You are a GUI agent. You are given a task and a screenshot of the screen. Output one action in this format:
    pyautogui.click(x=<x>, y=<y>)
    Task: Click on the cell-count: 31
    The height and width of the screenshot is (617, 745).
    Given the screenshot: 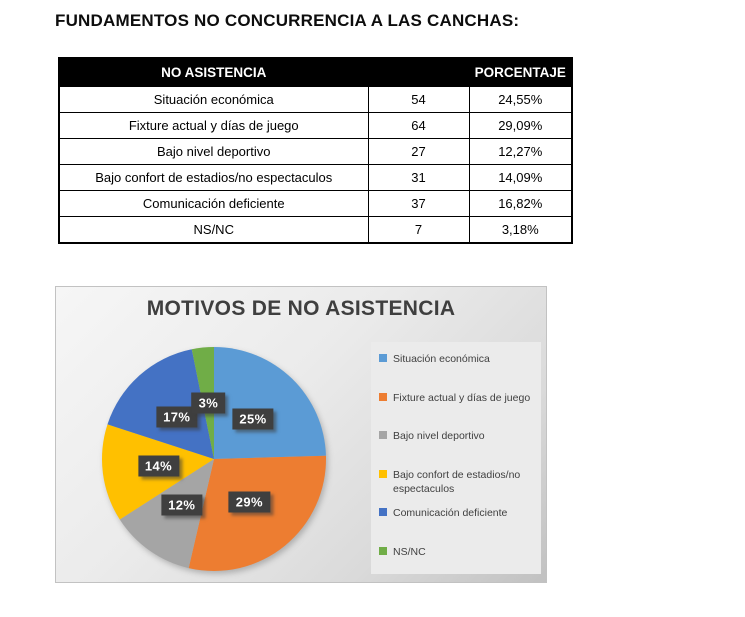 What is the action you would take?
    pyautogui.click(x=418, y=177)
    